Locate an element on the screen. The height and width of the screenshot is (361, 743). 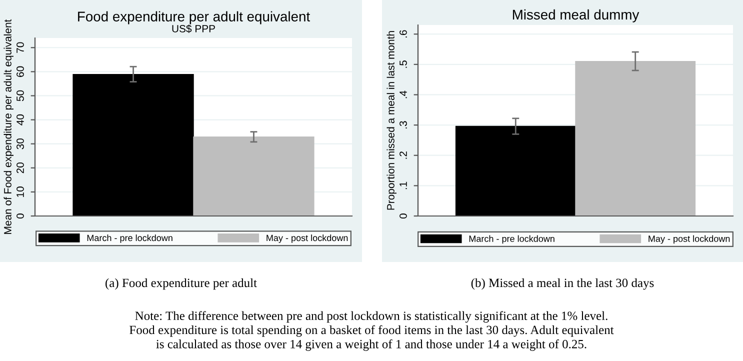
y-tick-label: 60 is located at coordinates (20, 71).